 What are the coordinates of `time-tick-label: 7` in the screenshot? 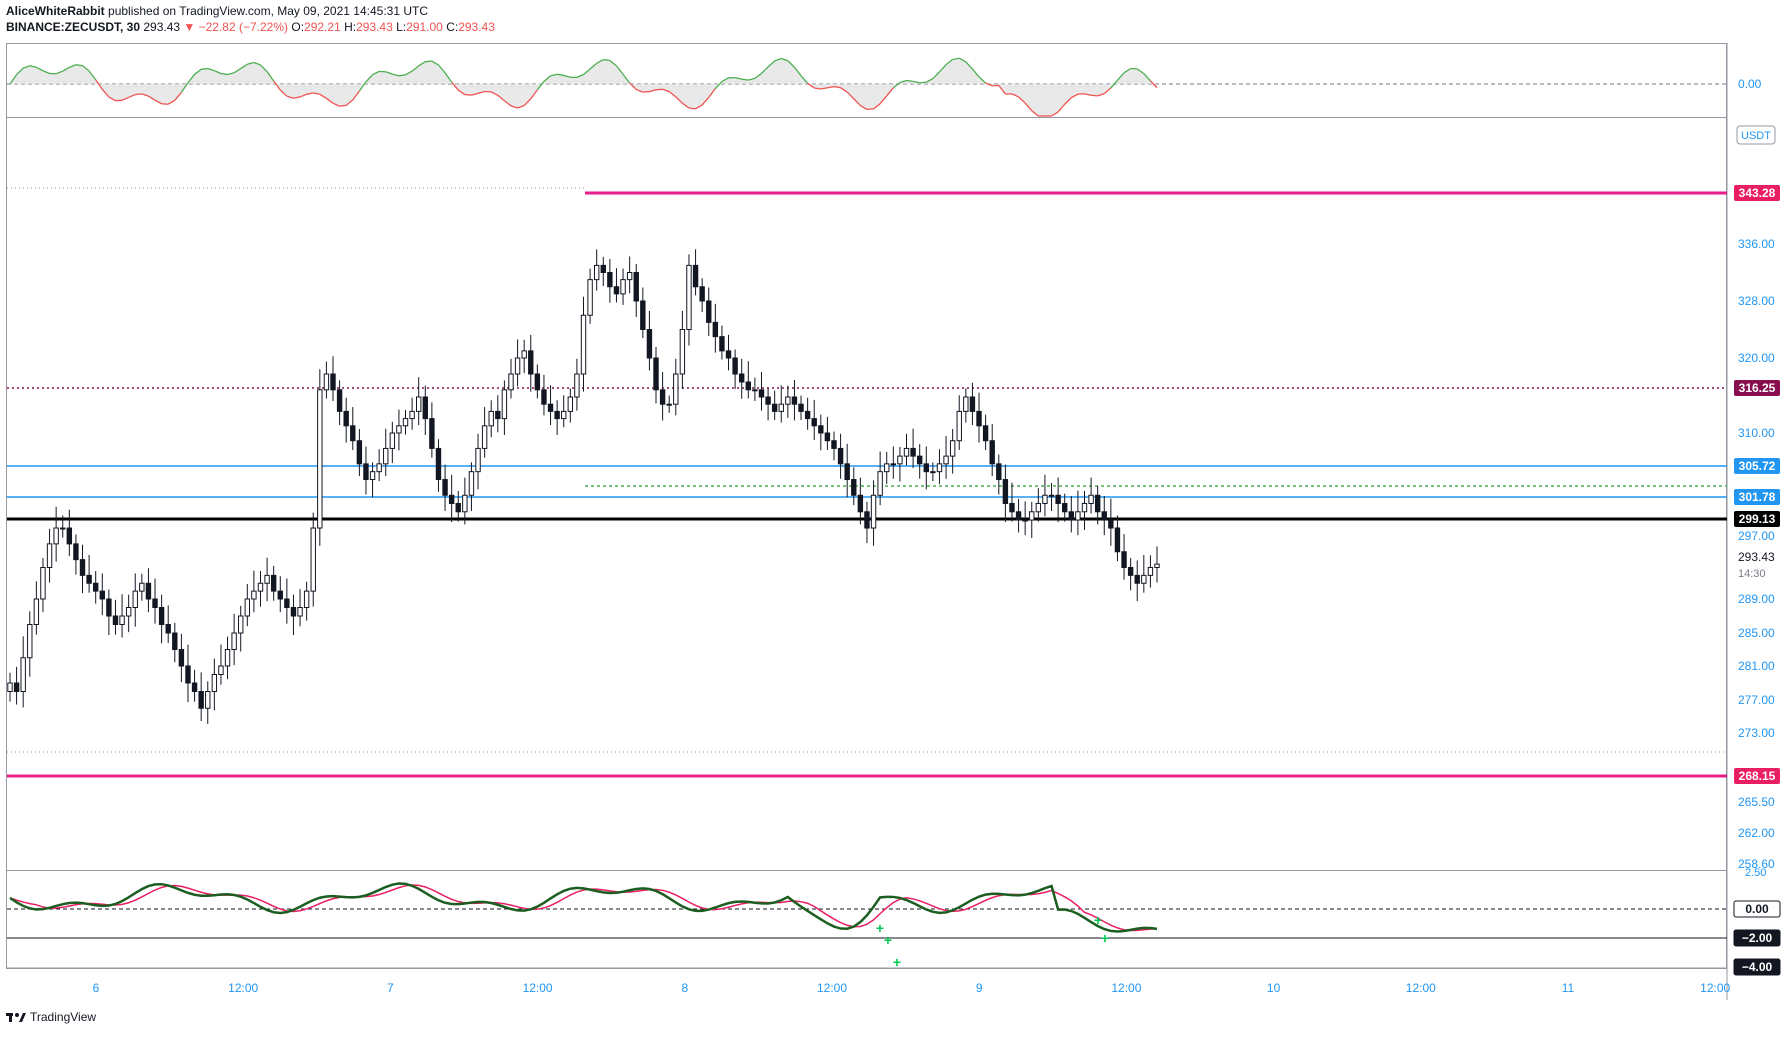 It's located at (390, 988).